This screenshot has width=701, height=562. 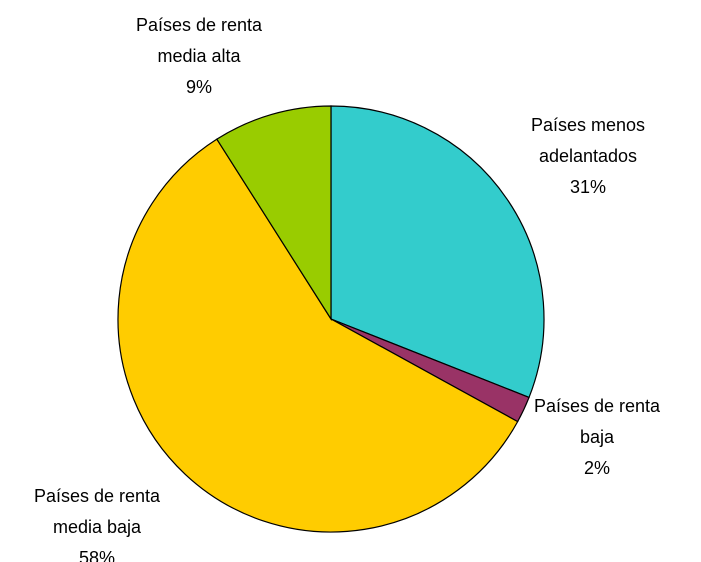 I want to click on slice-name: Países menos adelantados, so click(x=588, y=140).